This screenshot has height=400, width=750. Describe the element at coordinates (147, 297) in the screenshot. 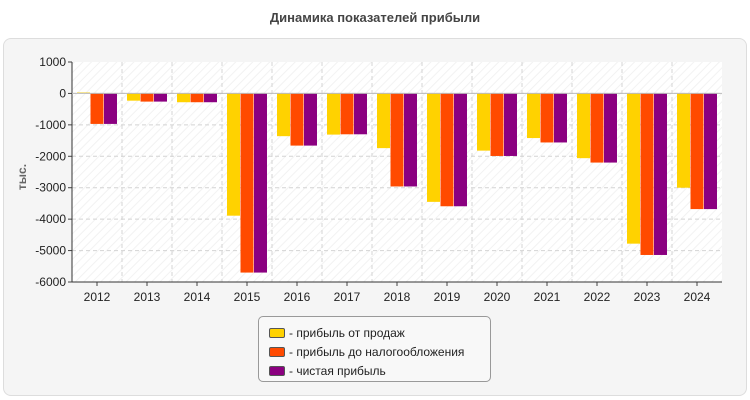

I see `x-tick-label: 2013` at that location.